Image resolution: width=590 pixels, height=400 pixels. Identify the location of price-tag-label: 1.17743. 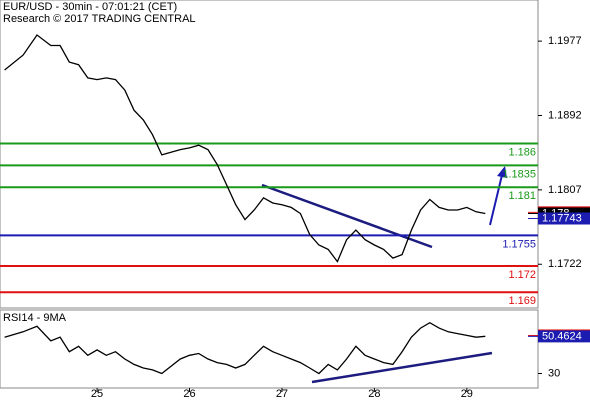
(562, 218).